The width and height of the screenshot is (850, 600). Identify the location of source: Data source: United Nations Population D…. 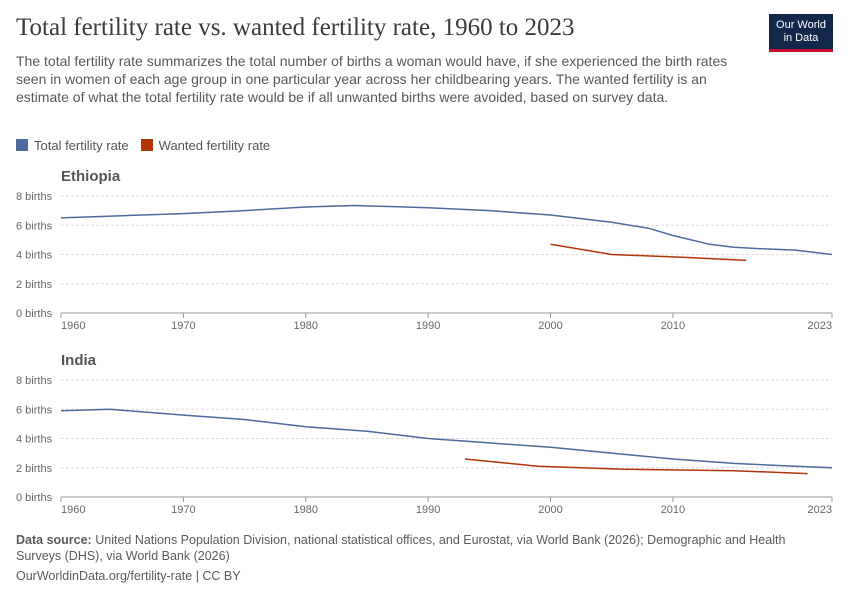
(416, 548).